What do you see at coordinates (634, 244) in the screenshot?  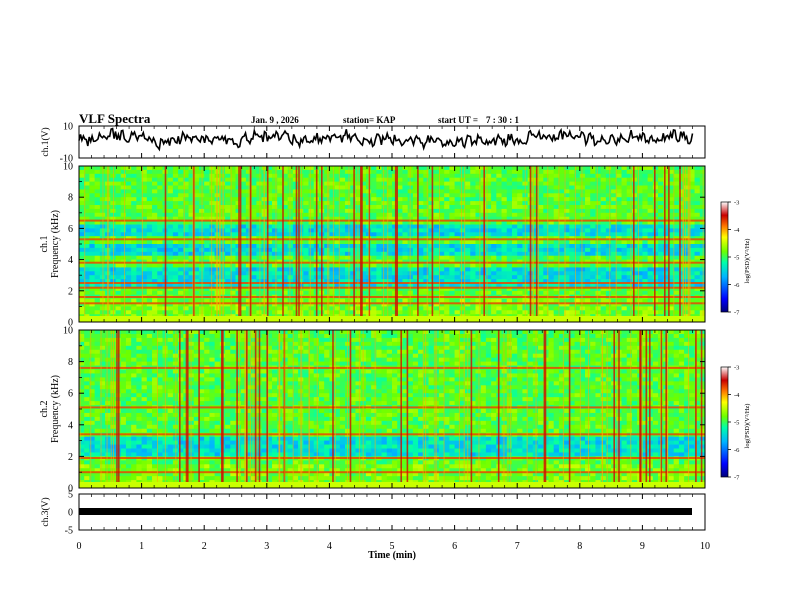 I see `sferic-impulse` at bounding box center [634, 244].